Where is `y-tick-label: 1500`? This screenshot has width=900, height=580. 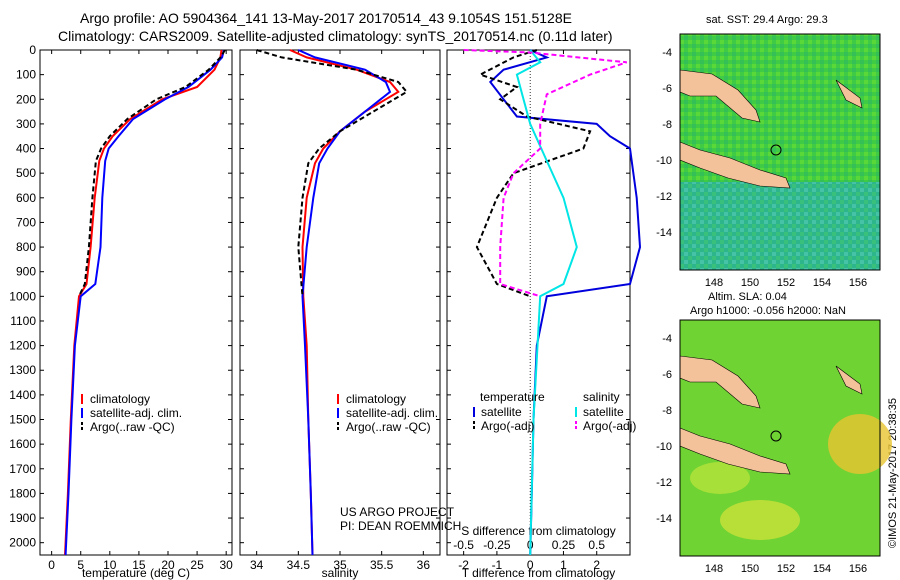 y-tick-label: 1500 is located at coordinates (22, 420).